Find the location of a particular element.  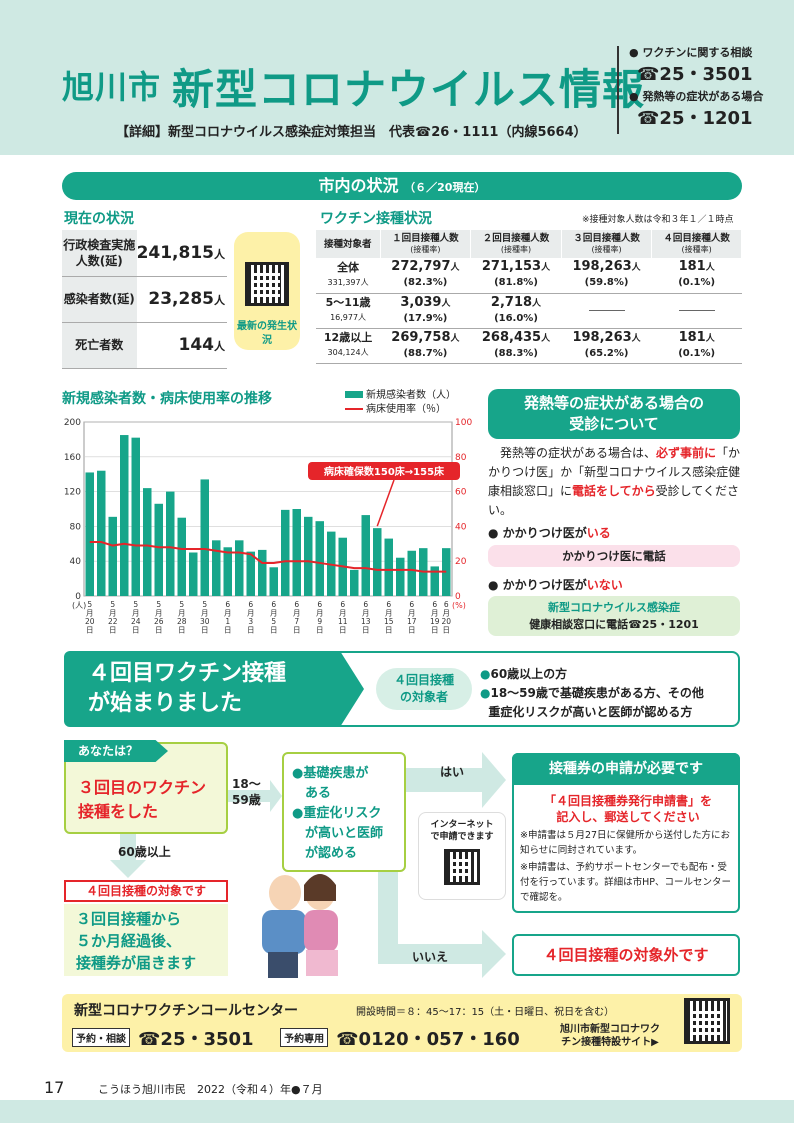

phone-consult: ☎25・3501 is located at coordinates (196, 1039).